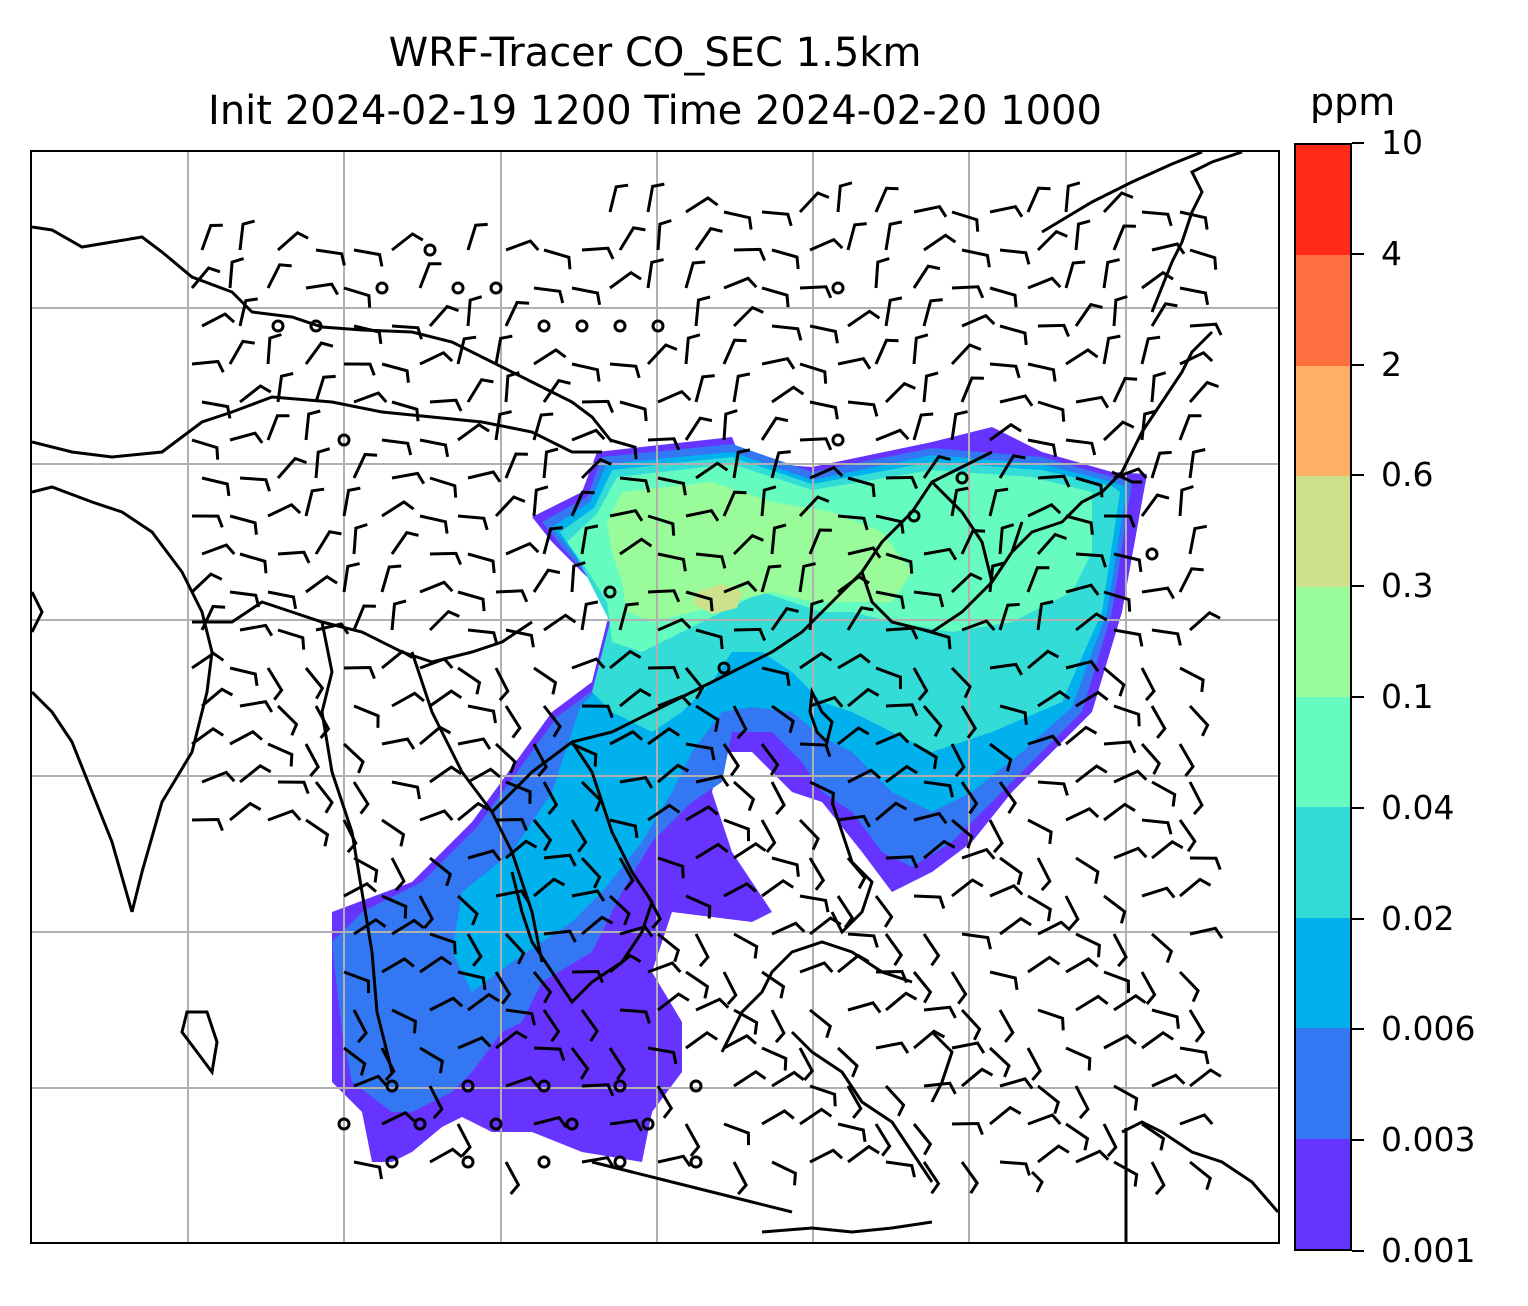 This screenshot has height=1306, width=1528. I want to click on colorbar-tick-label: 0.02, so click(1418, 918).